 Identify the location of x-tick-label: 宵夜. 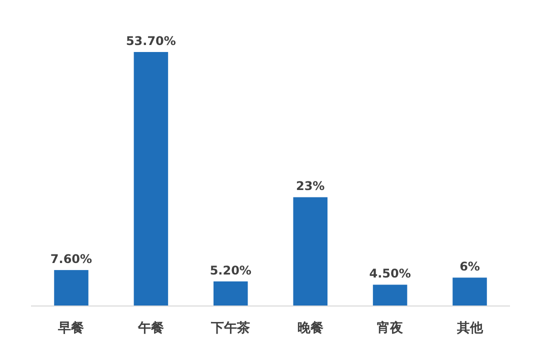
(390, 328).